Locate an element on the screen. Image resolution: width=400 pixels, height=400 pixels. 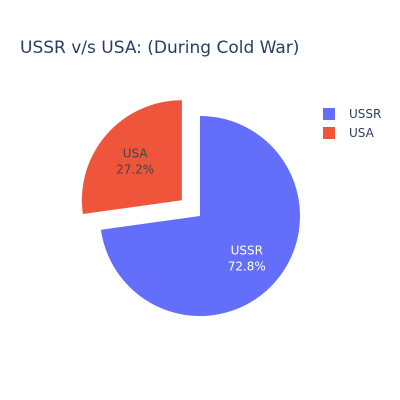
legend: USSR USA is located at coordinates (352, 123).